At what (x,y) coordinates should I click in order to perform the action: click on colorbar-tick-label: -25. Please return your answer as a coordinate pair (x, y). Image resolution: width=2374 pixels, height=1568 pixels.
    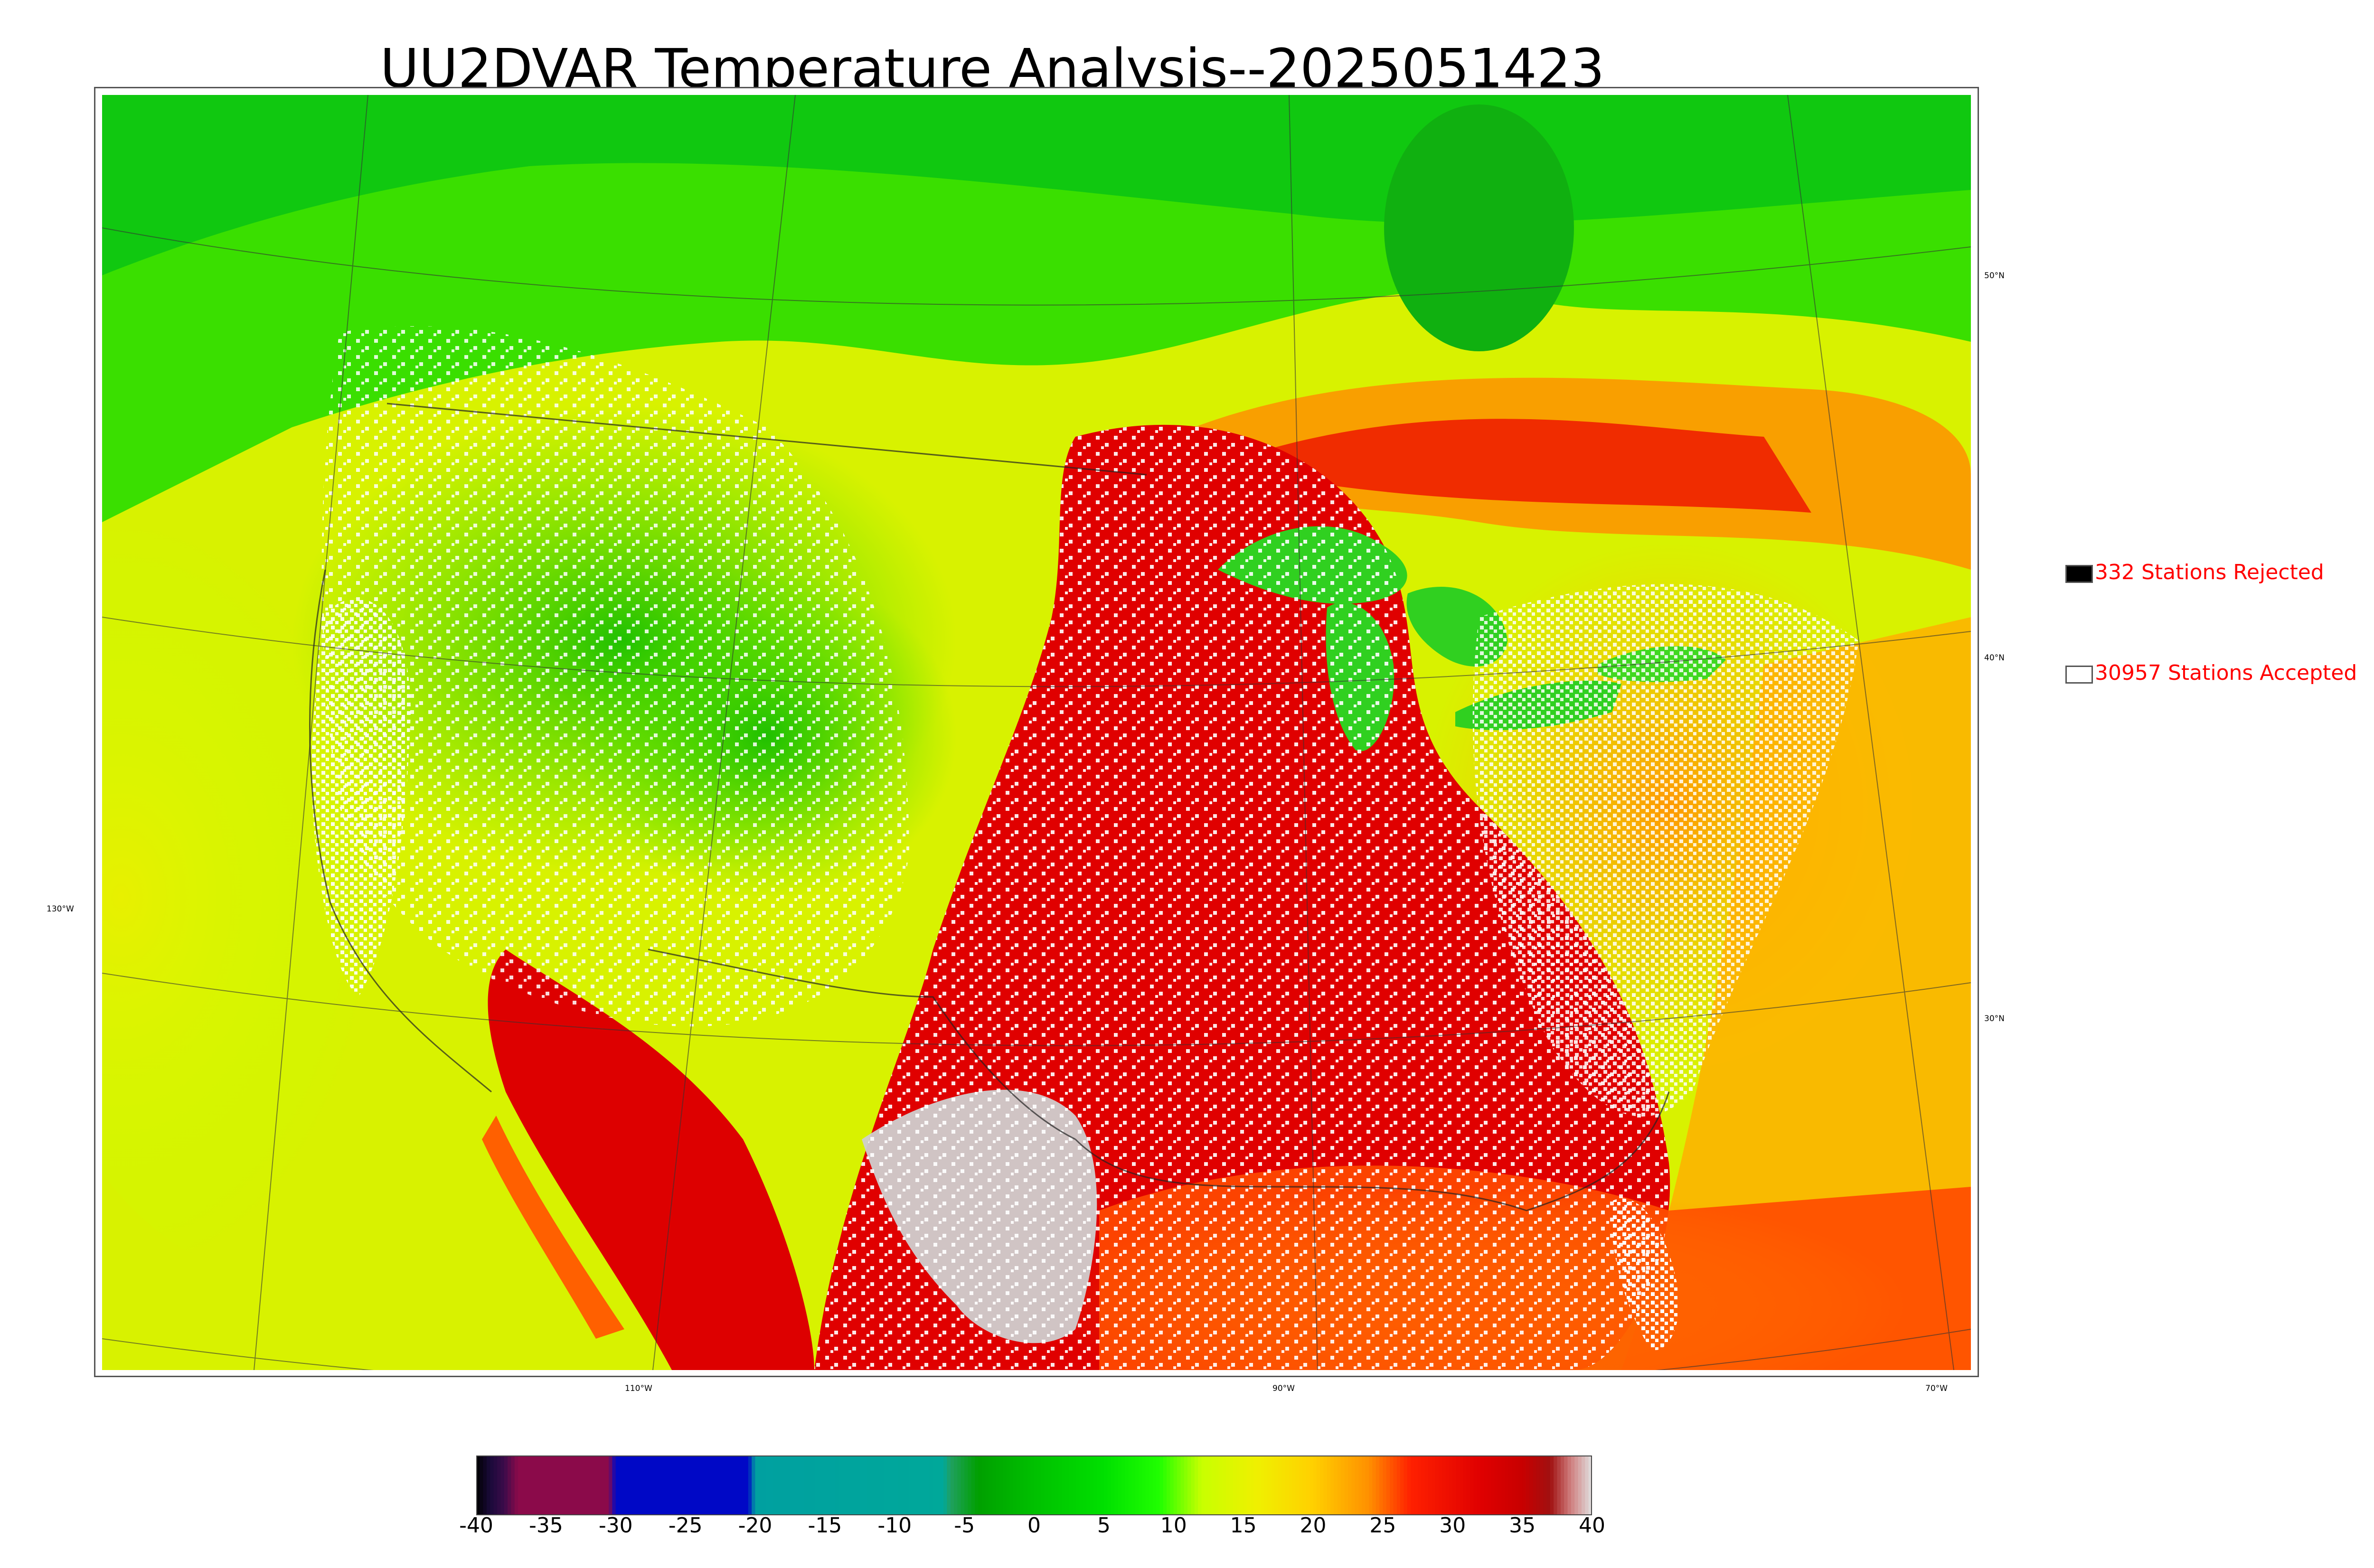
    Looking at the image, I should click on (685, 1525).